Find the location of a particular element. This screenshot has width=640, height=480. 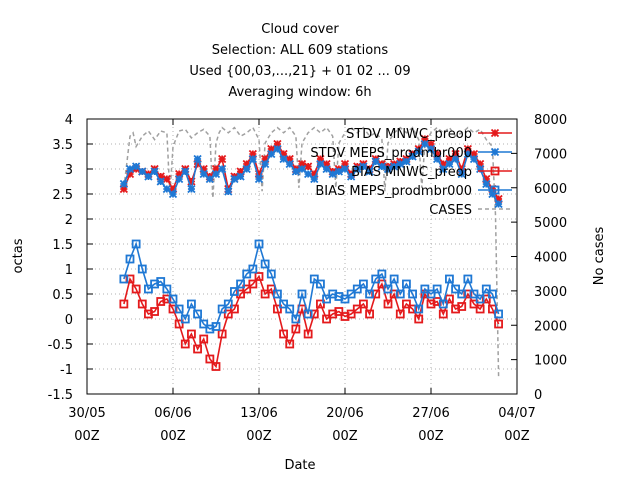

x-tick-date: 13/06 is located at coordinates (258, 413).